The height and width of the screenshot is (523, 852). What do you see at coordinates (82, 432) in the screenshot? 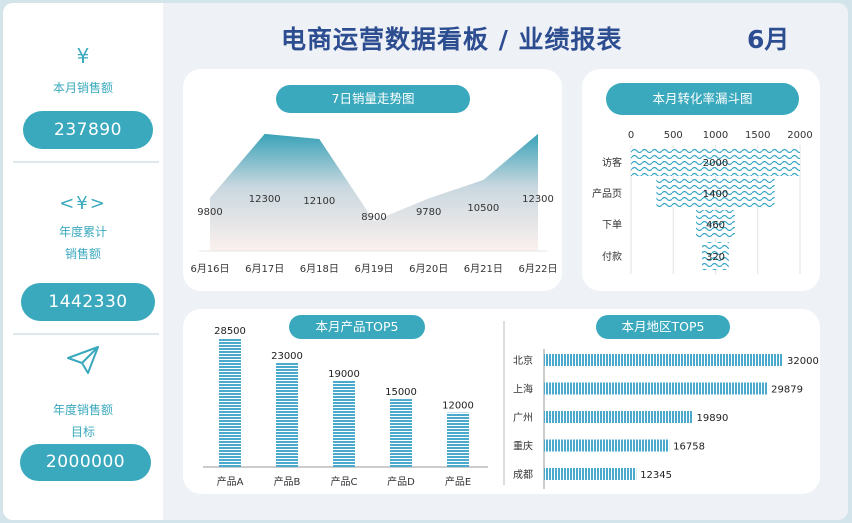
I see `kpi-label-line2: 目标` at bounding box center [82, 432].